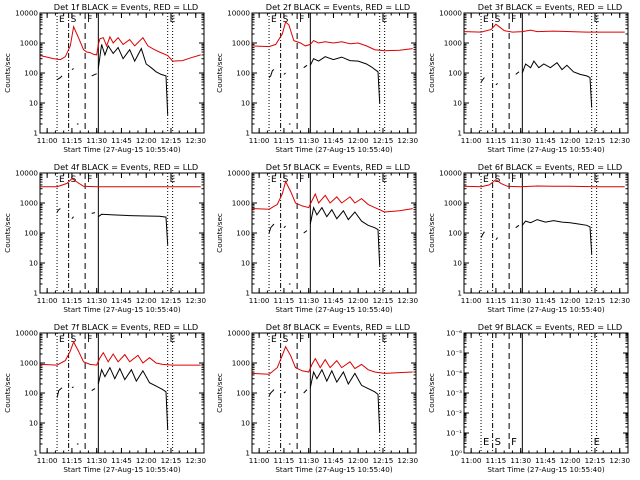 This screenshot has width=640, height=480. What do you see at coordinates (126, 7) in the screenshot?
I see `chart-title: Det 1f BLACK = Events, RED = LLD` at bounding box center [126, 7].